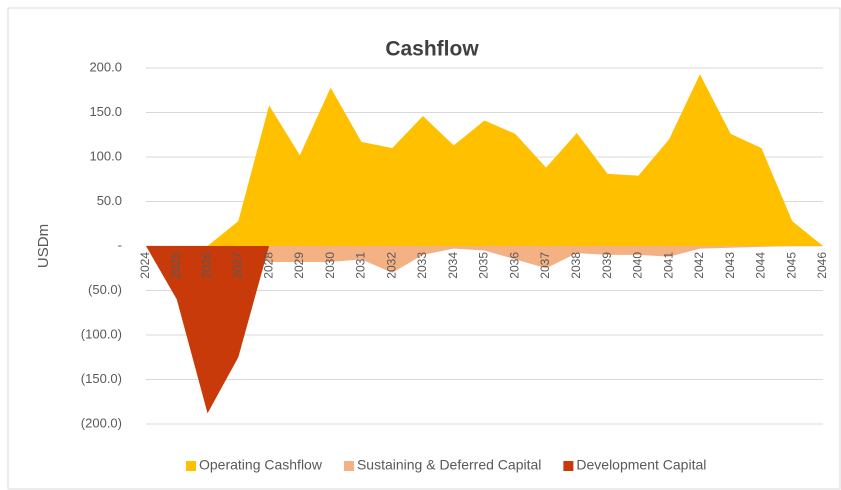 Image resolution: width=841 pixels, height=490 pixels. Describe the element at coordinates (105, 66) in the screenshot. I see `y-tick-label: 200.0` at that location.